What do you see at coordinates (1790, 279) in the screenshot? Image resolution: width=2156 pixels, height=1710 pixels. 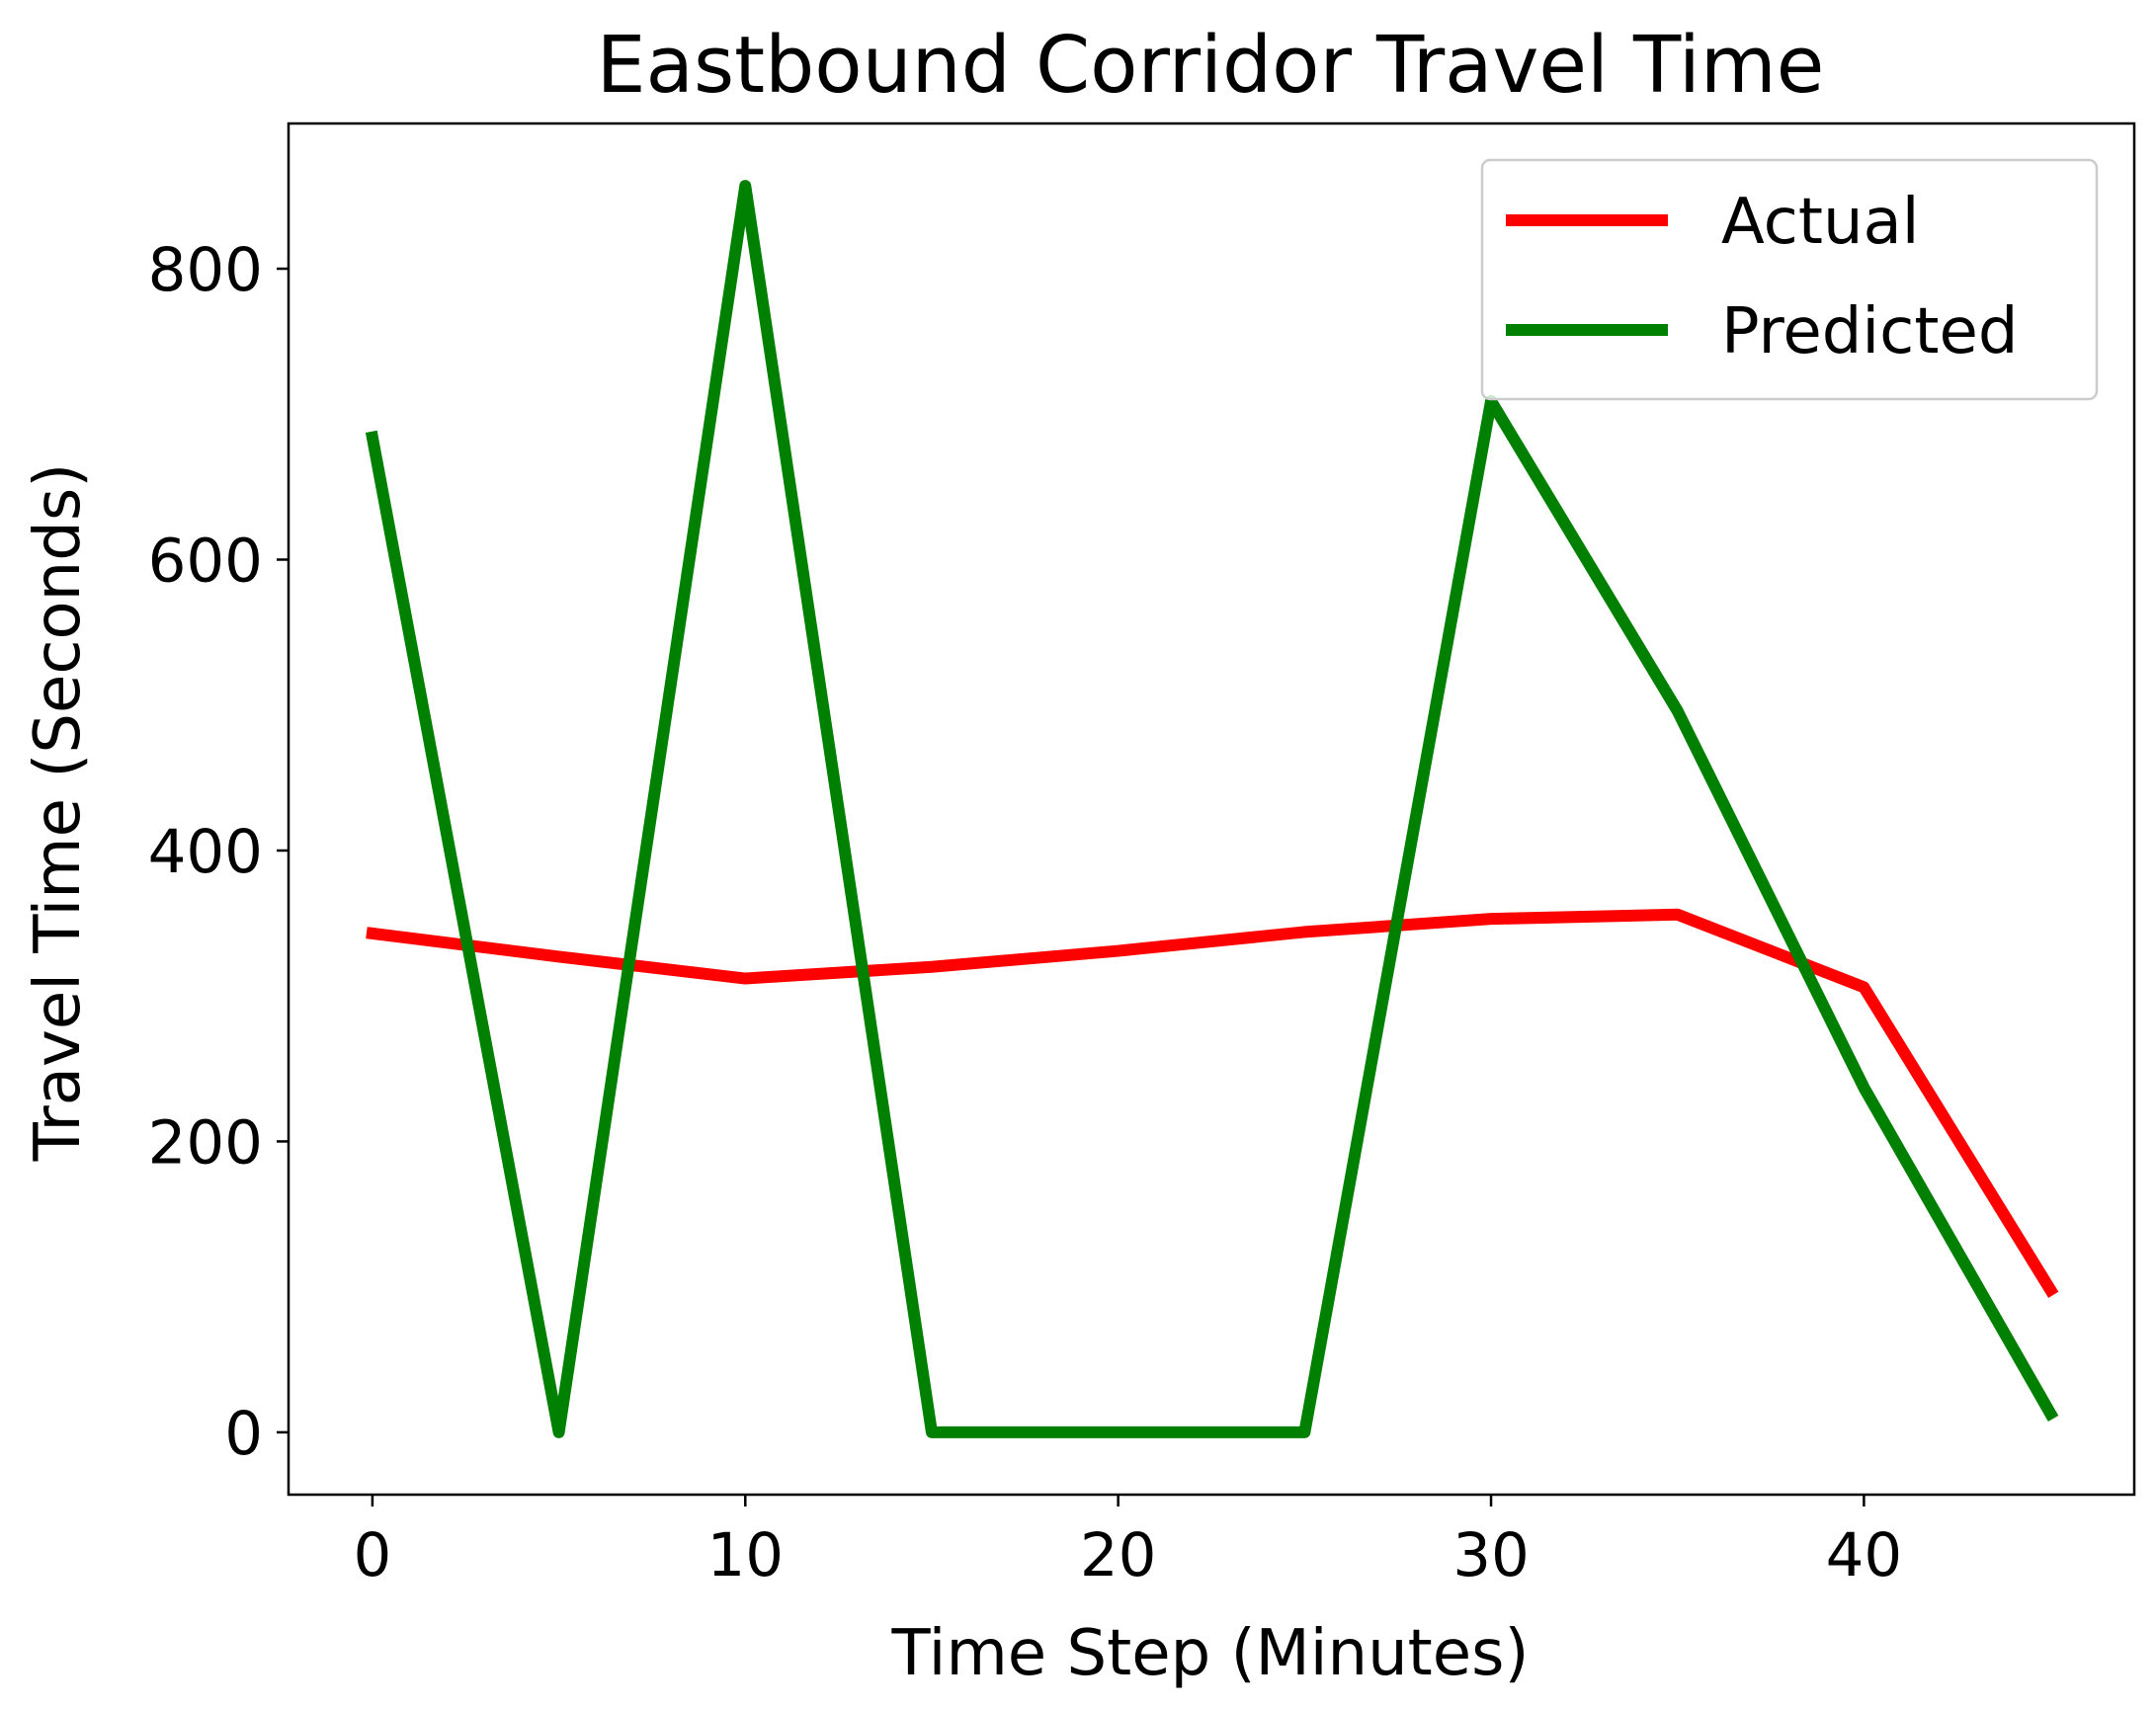 I see `legend: Actual Predicted` at bounding box center [1790, 279].